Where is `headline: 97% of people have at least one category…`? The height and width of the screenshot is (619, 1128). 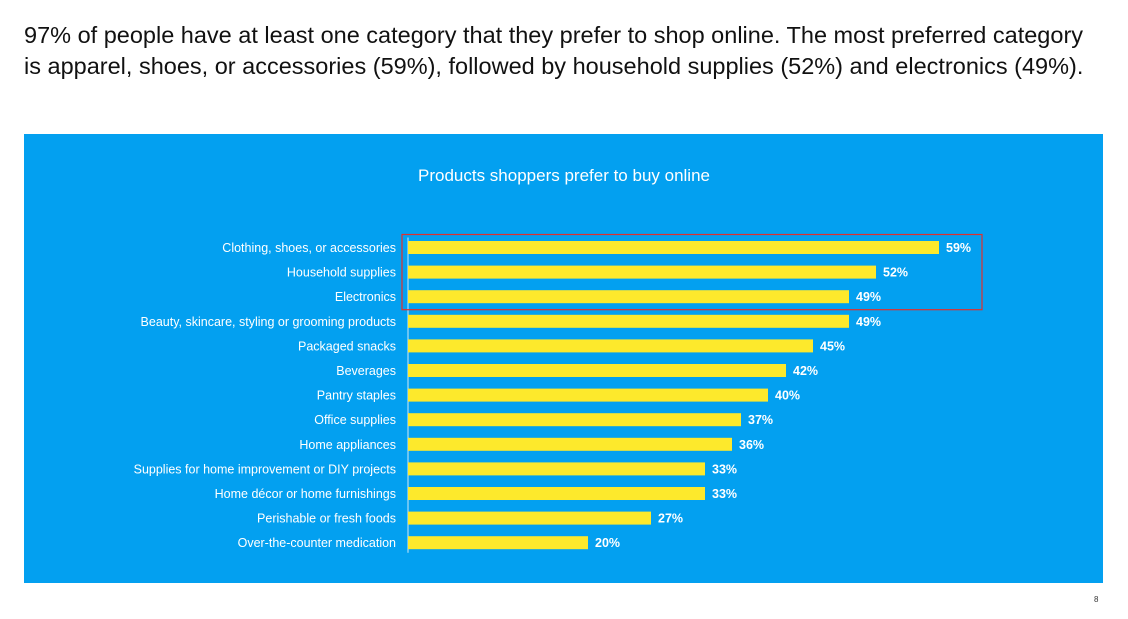 headline: 97% of people have at least one category… is located at coordinates (569, 51).